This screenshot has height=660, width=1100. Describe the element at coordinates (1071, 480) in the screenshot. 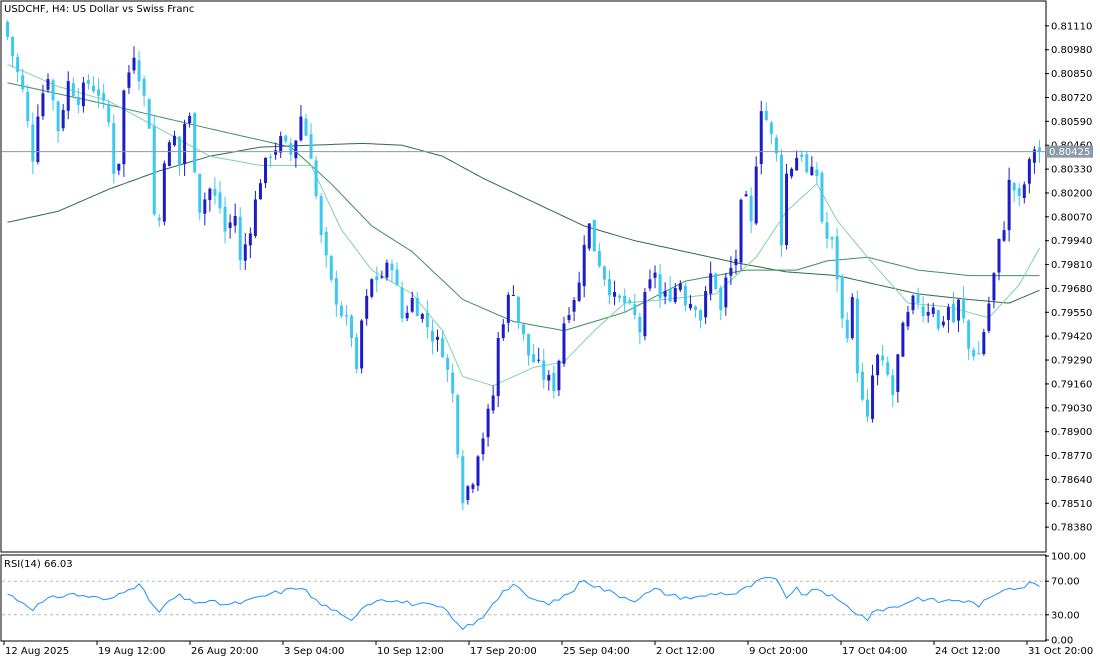

I see `price-tick-label: 0.78640` at that location.